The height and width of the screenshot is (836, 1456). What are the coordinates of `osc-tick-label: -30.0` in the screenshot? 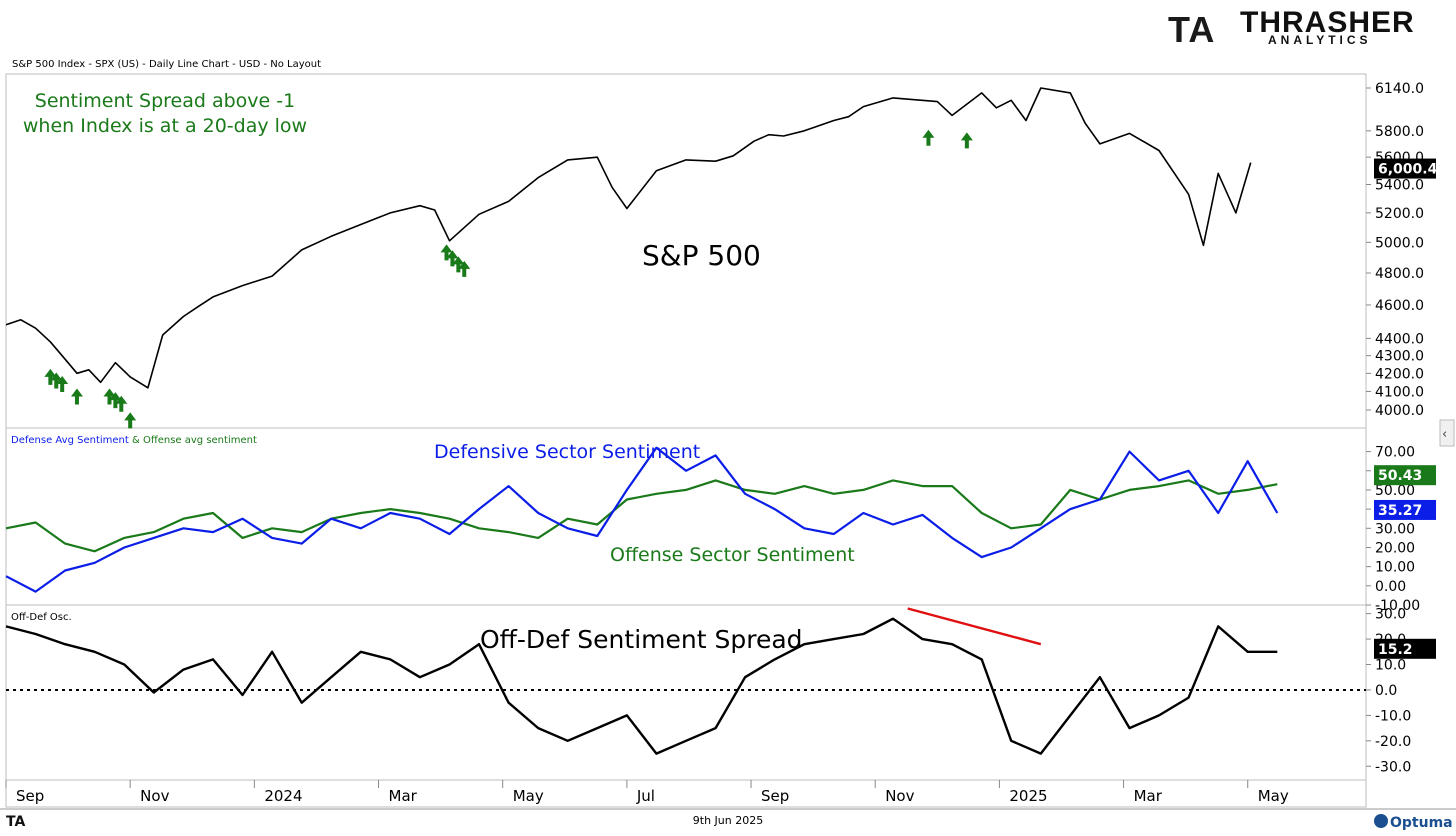 It's located at (1393, 767).